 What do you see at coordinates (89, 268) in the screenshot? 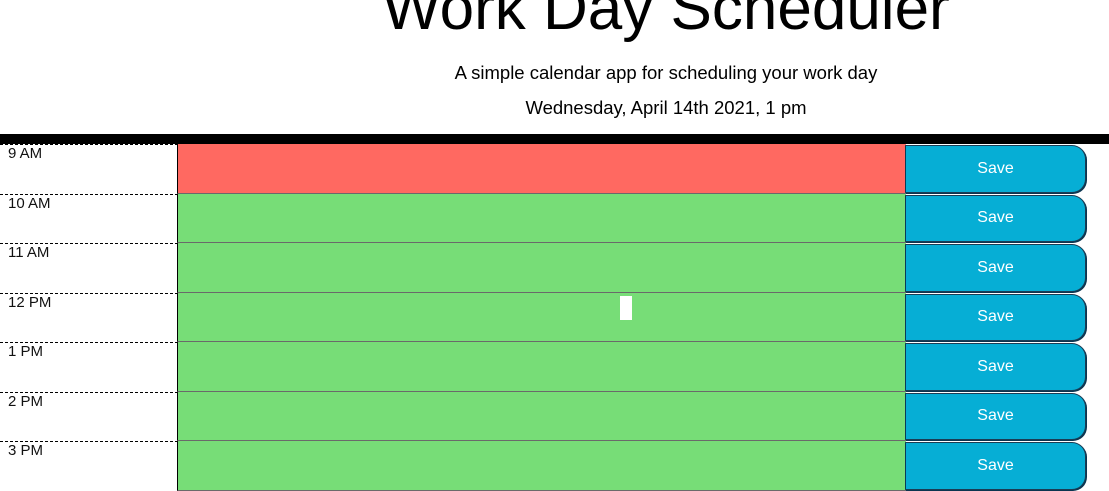
I see `hour-label: 11 AM` at bounding box center [89, 268].